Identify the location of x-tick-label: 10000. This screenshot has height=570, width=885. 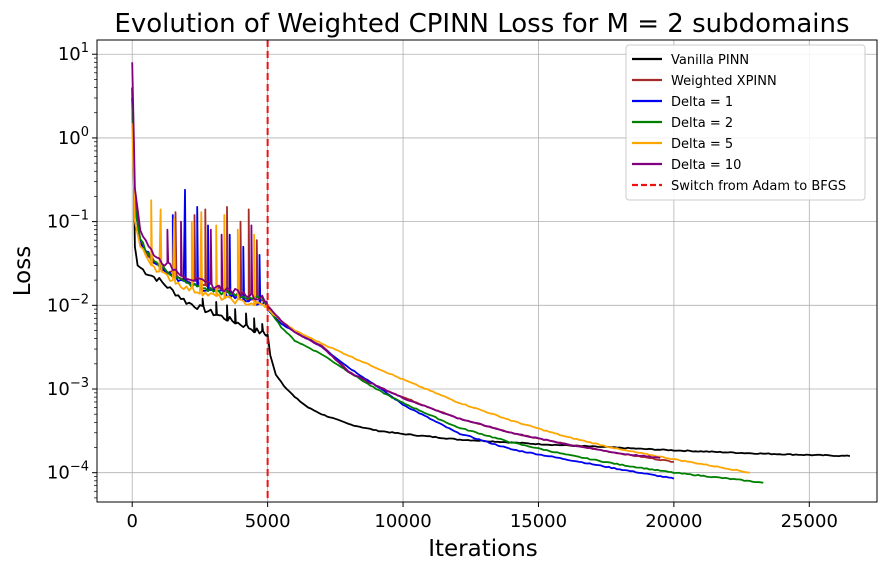
(402, 521).